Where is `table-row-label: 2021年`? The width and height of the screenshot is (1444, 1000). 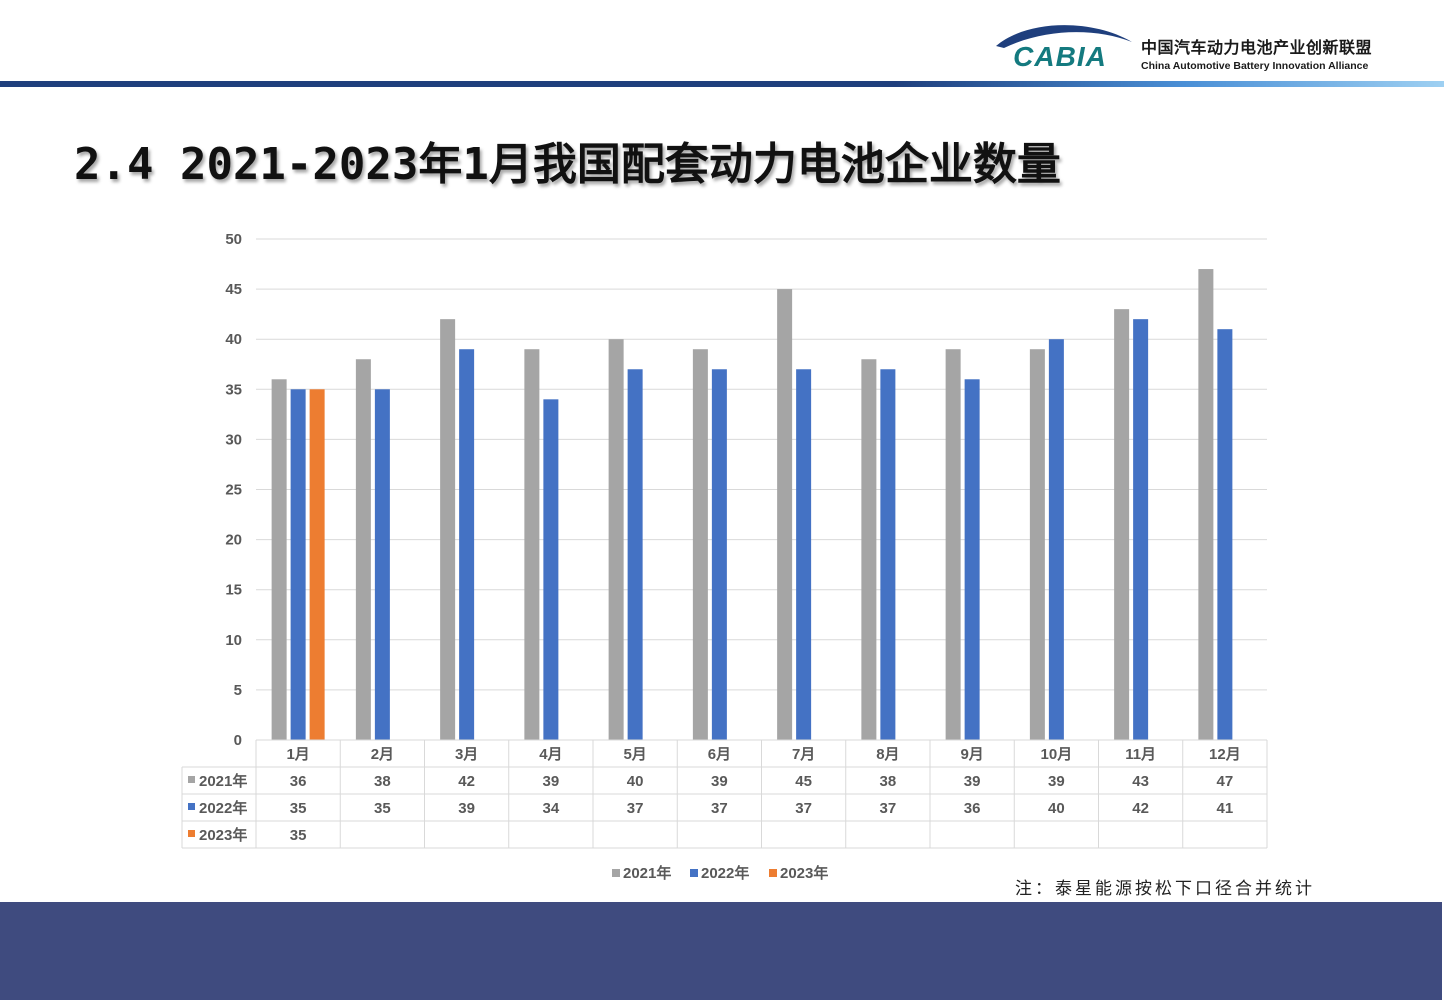 table-row-label: 2021年 is located at coordinates (223, 781).